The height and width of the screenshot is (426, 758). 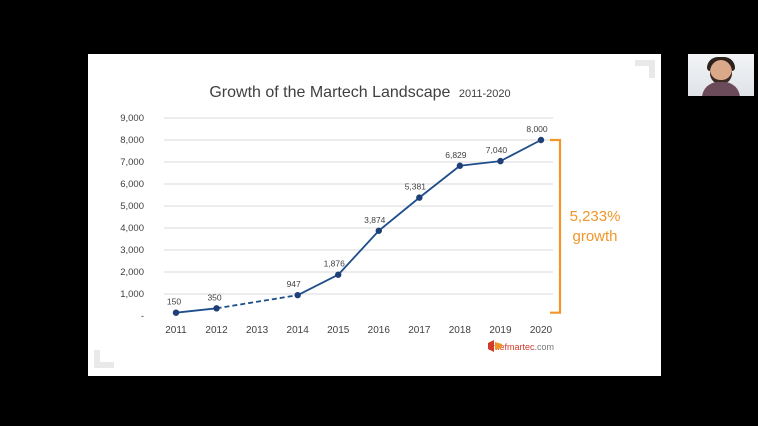 I want to click on series-segment-dashed, so click(x=257, y=302).